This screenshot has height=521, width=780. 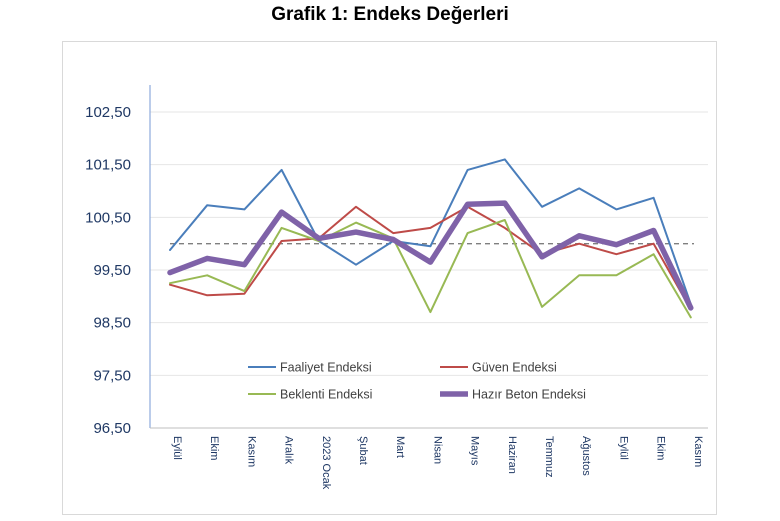 What do you see at coordinates (400, 447) in the screenshot?
I see `x-tick-label: Mart` at bounding box center [400, 447].